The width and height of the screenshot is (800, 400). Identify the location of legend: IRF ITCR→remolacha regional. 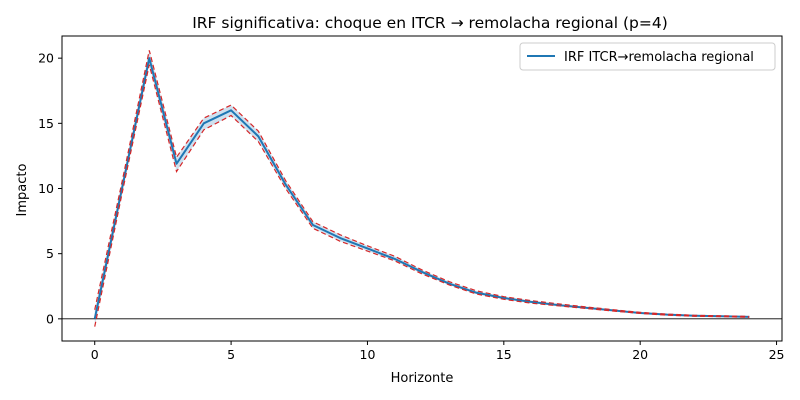
(647, 56).